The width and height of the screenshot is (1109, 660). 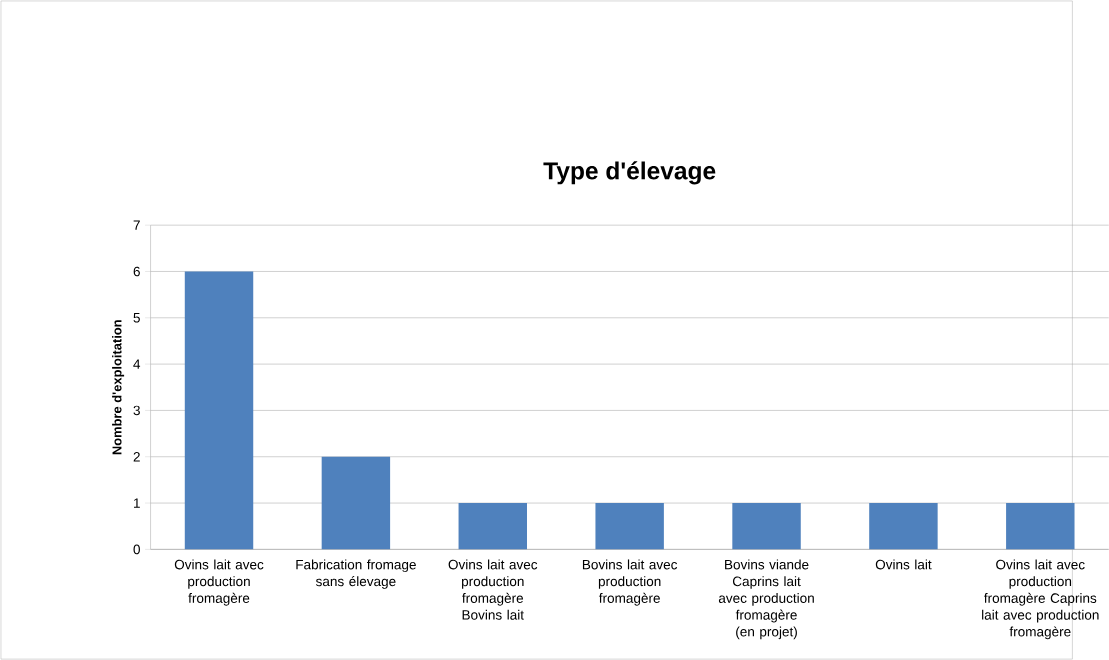 What do you see at coordinates (137, 364) in the screenshot?
I see `y-tick-label: 4` at bounding box center [137, 364].